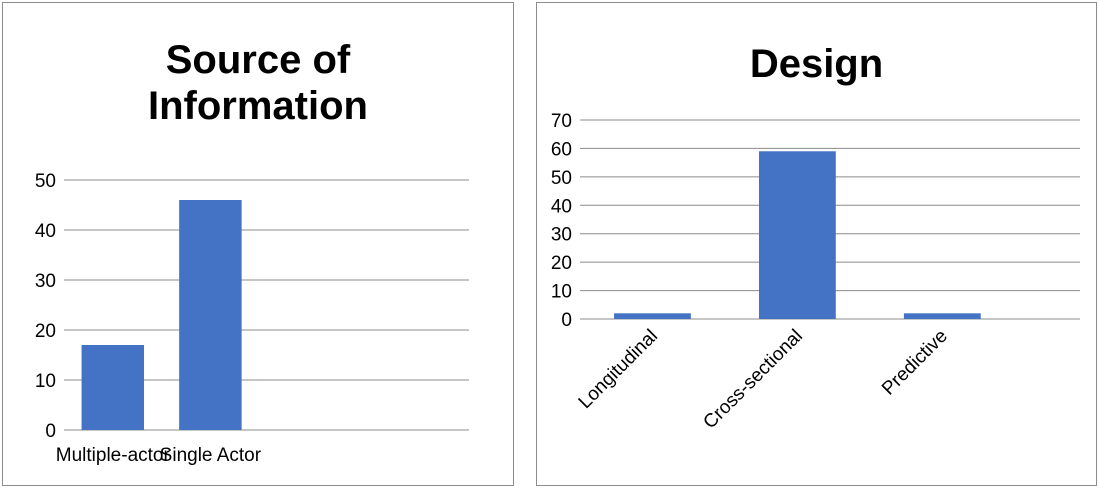 Image resolution: width=1099 pixels, height=488 pixels. I want to click on y-tick-label: 60, so click(561, 149).